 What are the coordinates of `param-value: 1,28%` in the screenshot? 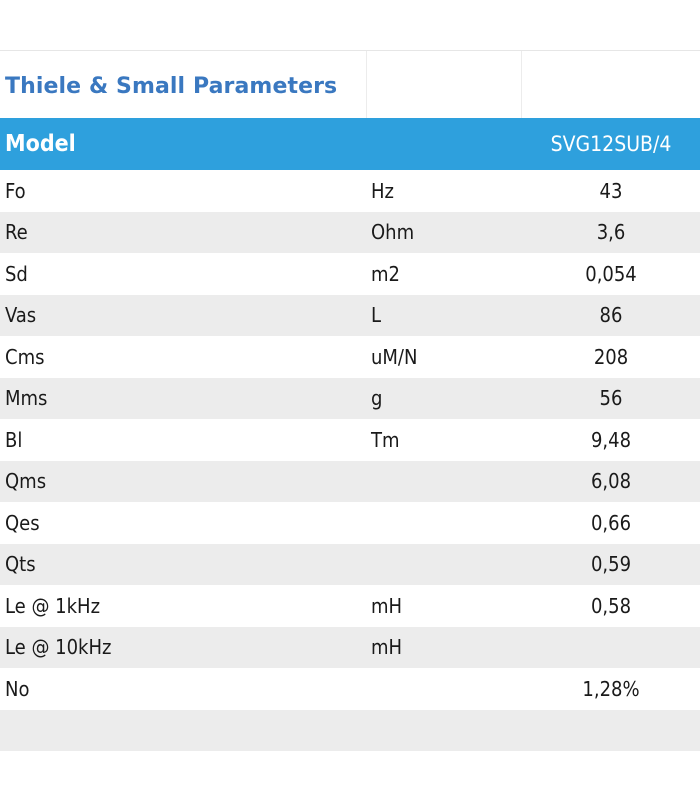 It's located at (611, 688).